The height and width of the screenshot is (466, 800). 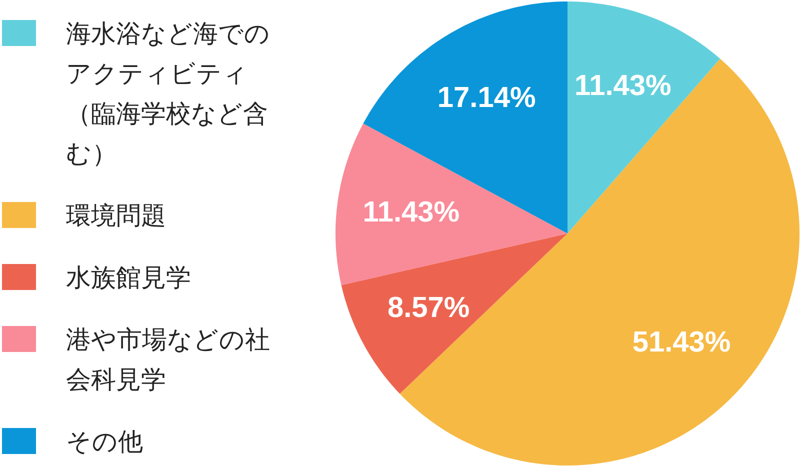 What do you see at coordinates (428, 308) in the screenshot?
I see `data-label: 8.57%` at bounding box center [428, 308].